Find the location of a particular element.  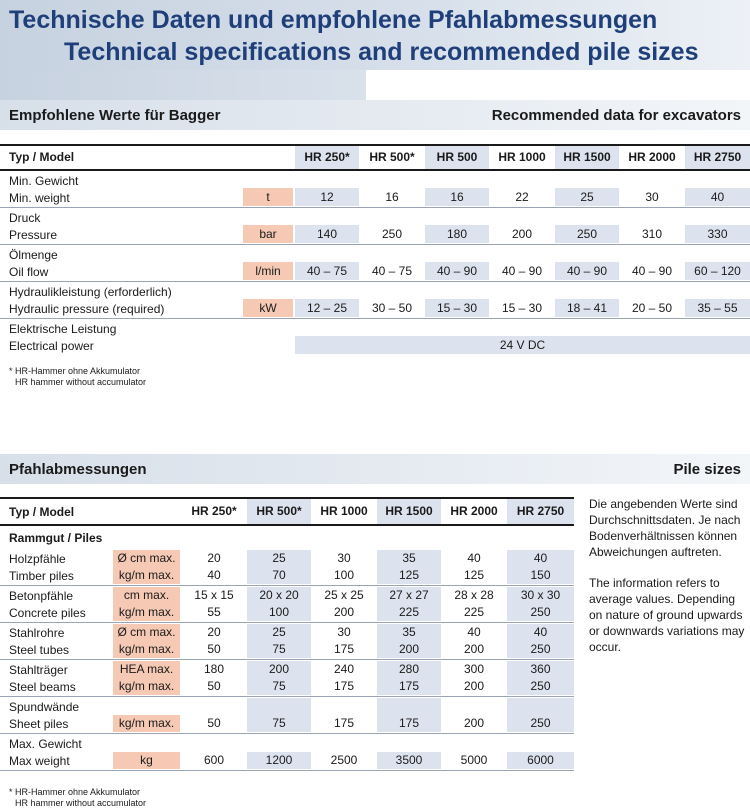

unit-cell: HEA max. is located at coordinates (146, 669).